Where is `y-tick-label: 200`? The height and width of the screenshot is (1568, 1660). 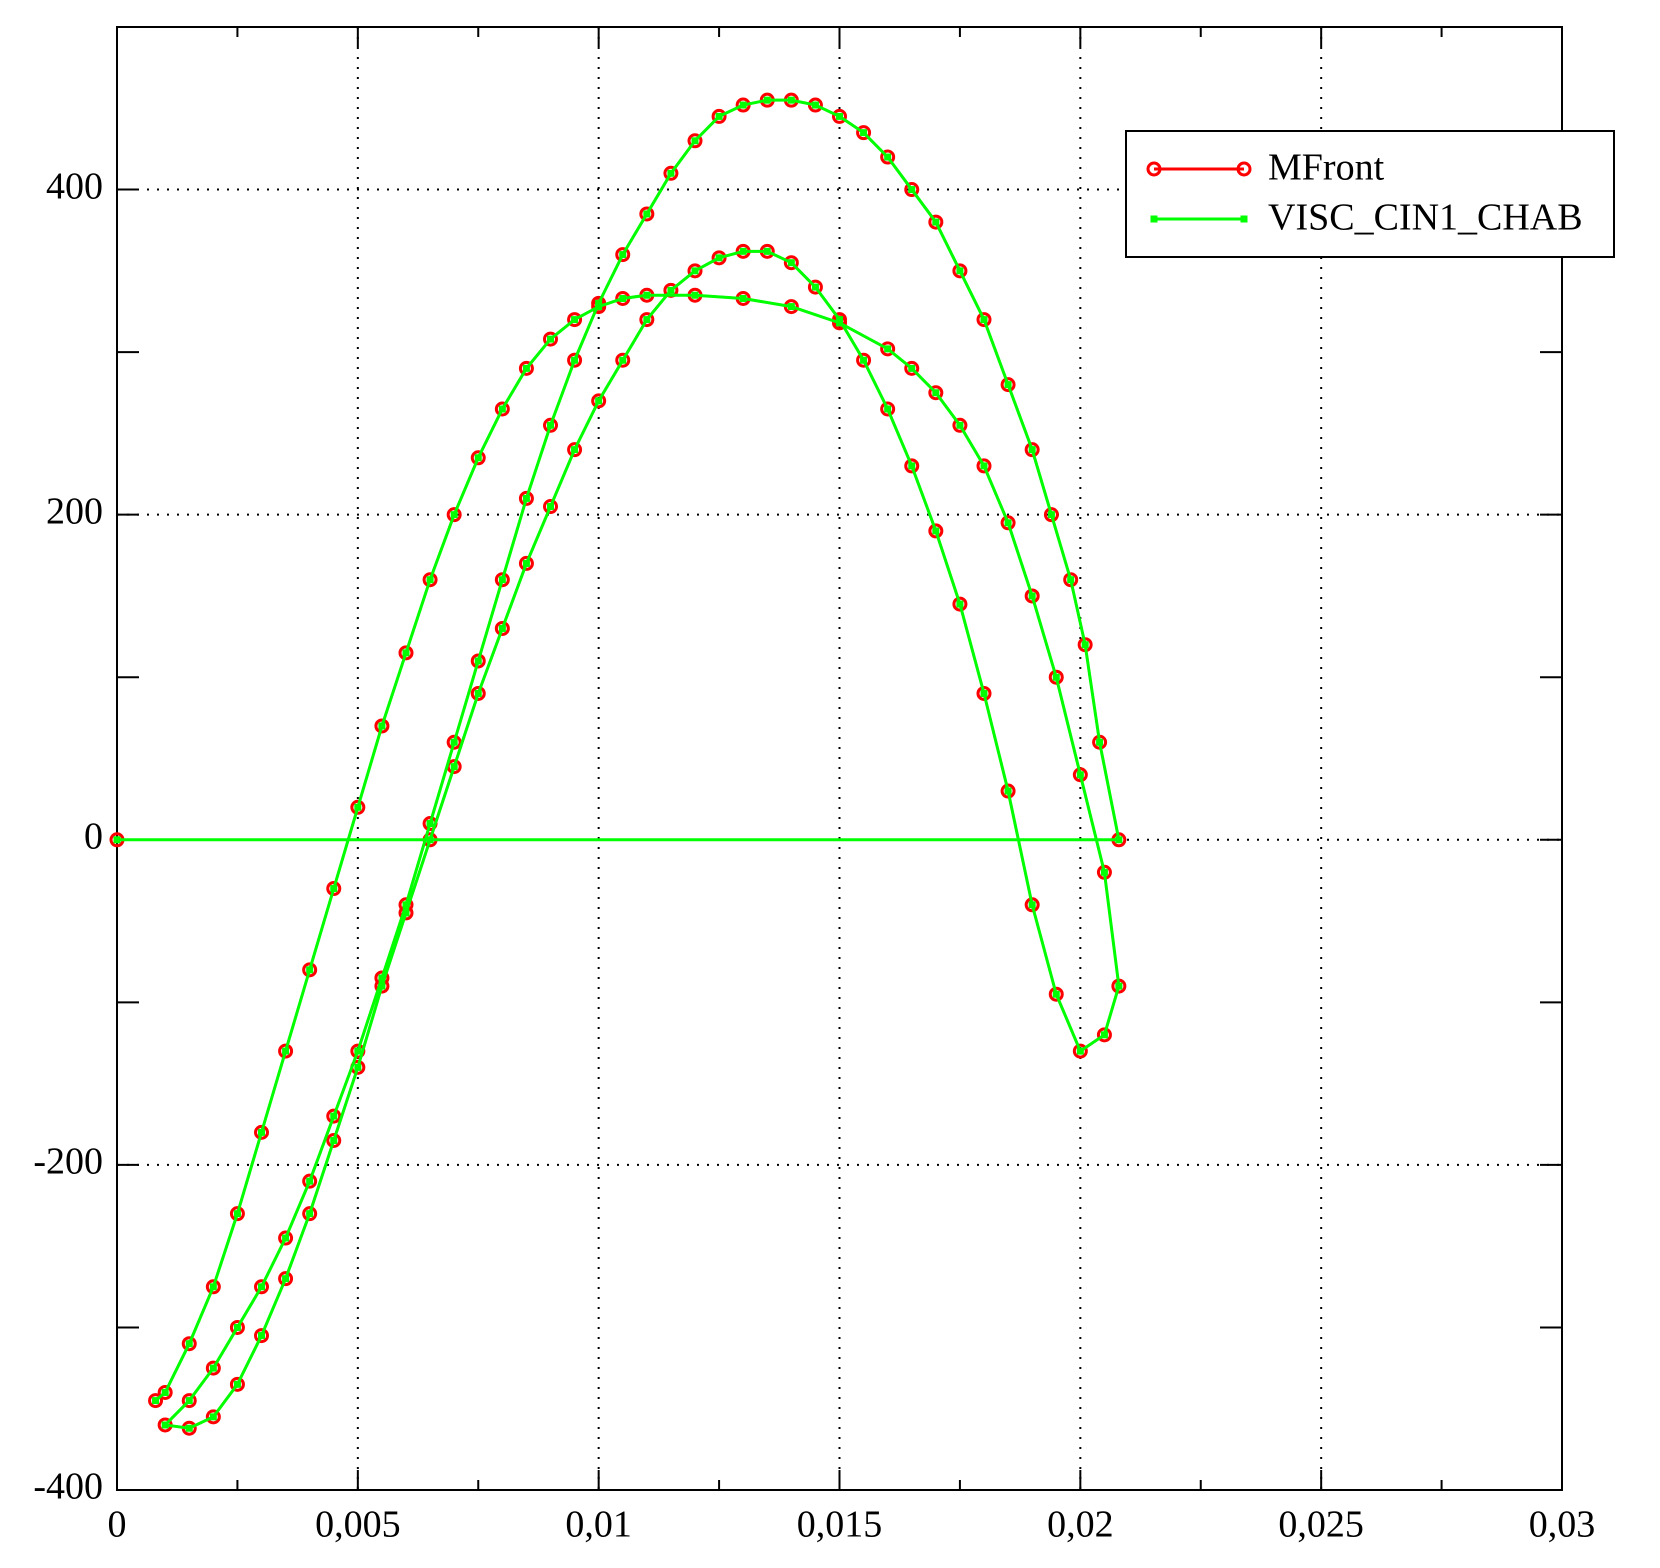
y-tick-label: 200 is located at coordinates (74, 511).